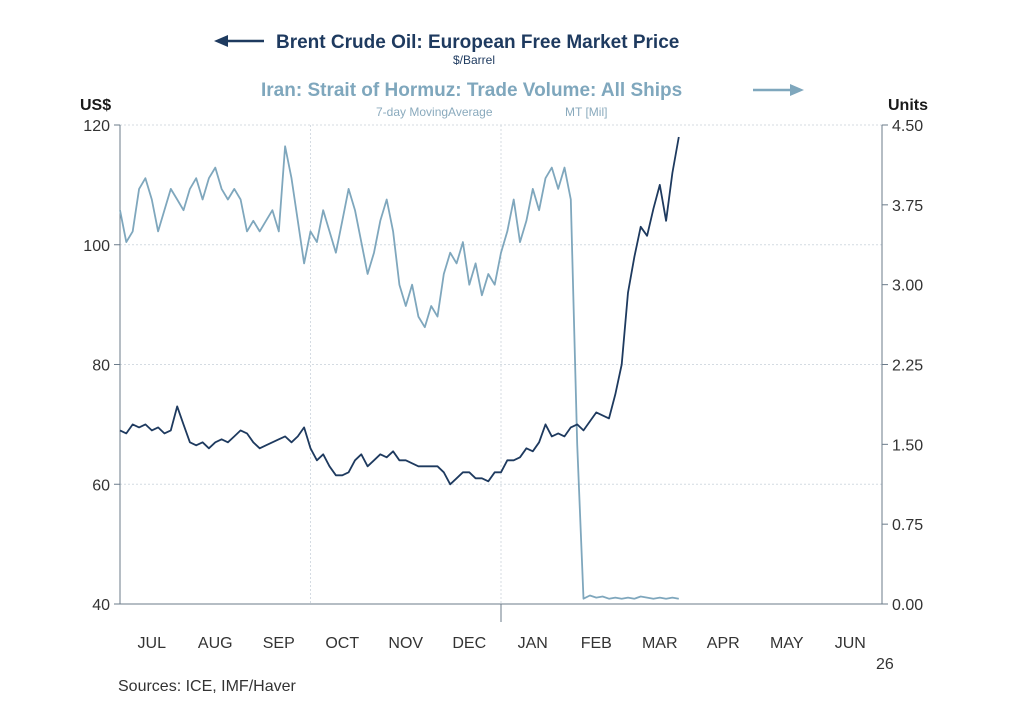 This screenshot has width=1024, height=723. I want to click on ytick-left-label: 100, so click(96, 246).